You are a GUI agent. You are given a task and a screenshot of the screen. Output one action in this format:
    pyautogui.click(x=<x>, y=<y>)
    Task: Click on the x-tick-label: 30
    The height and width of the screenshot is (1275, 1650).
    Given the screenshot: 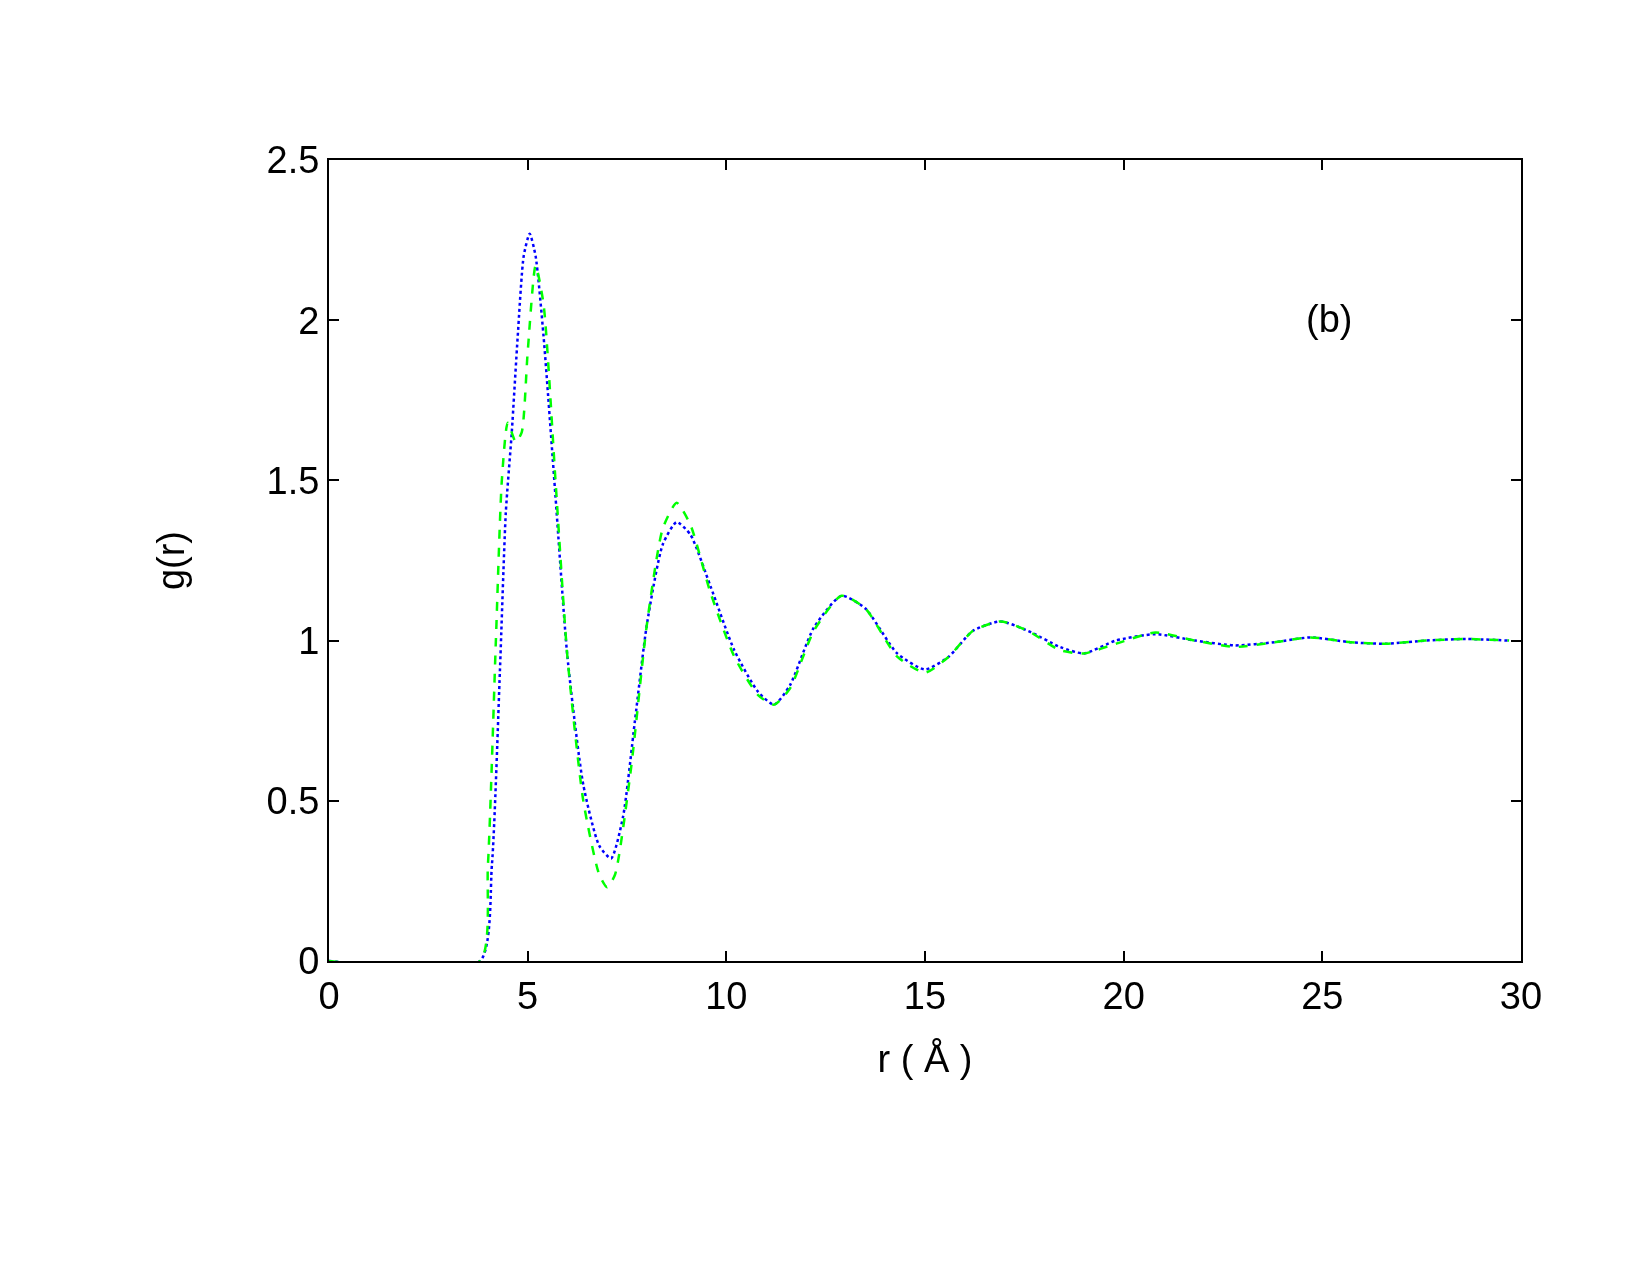 What is the action you would take?
    pyautogui.click(x=1521, y=995)
    